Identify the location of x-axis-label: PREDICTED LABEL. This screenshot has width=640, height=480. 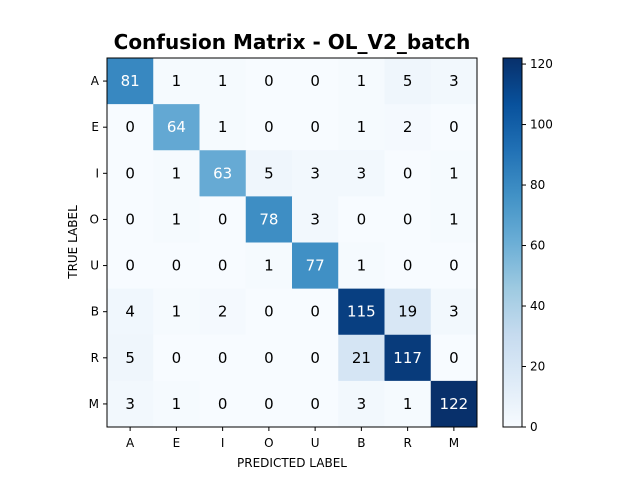
(292, 463).